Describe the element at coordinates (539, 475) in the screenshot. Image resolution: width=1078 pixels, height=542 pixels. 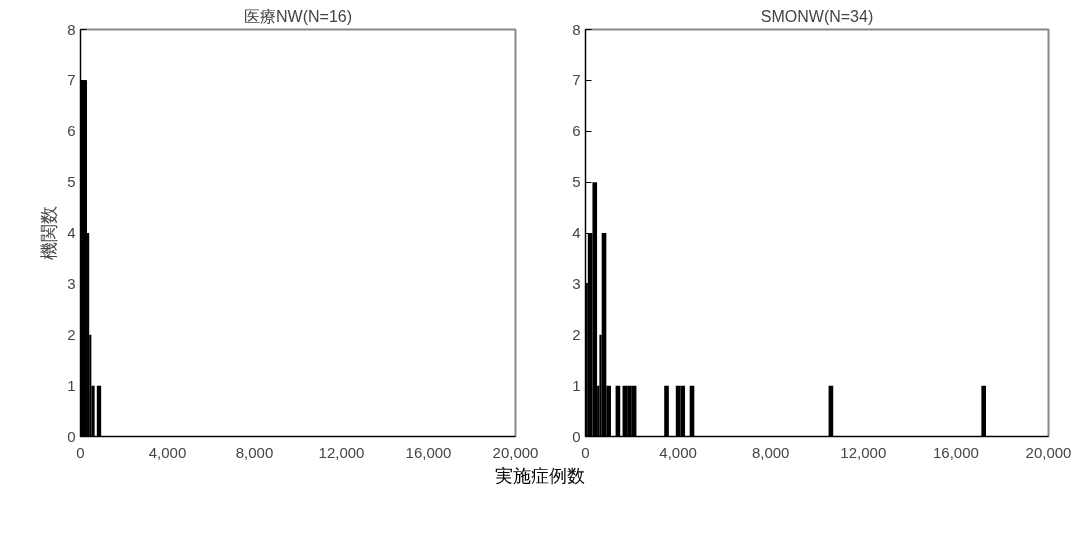
I see `x-axis-title: 実施症例数` at that location.